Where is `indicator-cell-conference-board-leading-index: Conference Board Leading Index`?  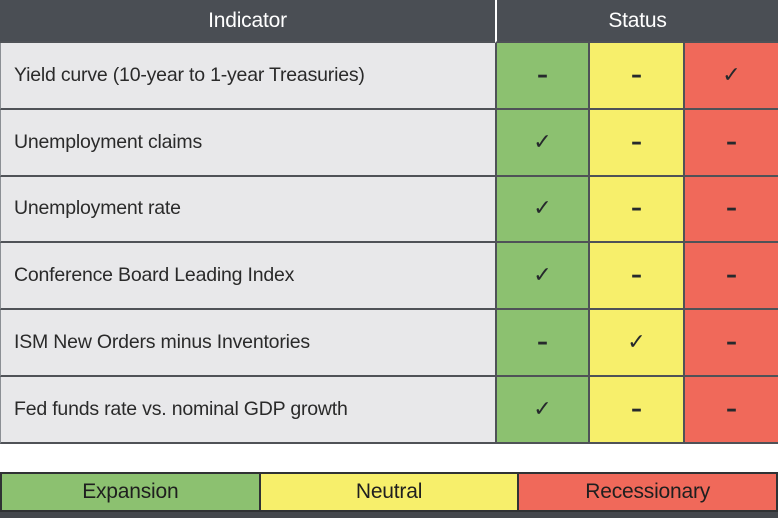
indicator-cell-conference-board-leading-index: Conference Board Leading Index is located at coordinates (247, 277).